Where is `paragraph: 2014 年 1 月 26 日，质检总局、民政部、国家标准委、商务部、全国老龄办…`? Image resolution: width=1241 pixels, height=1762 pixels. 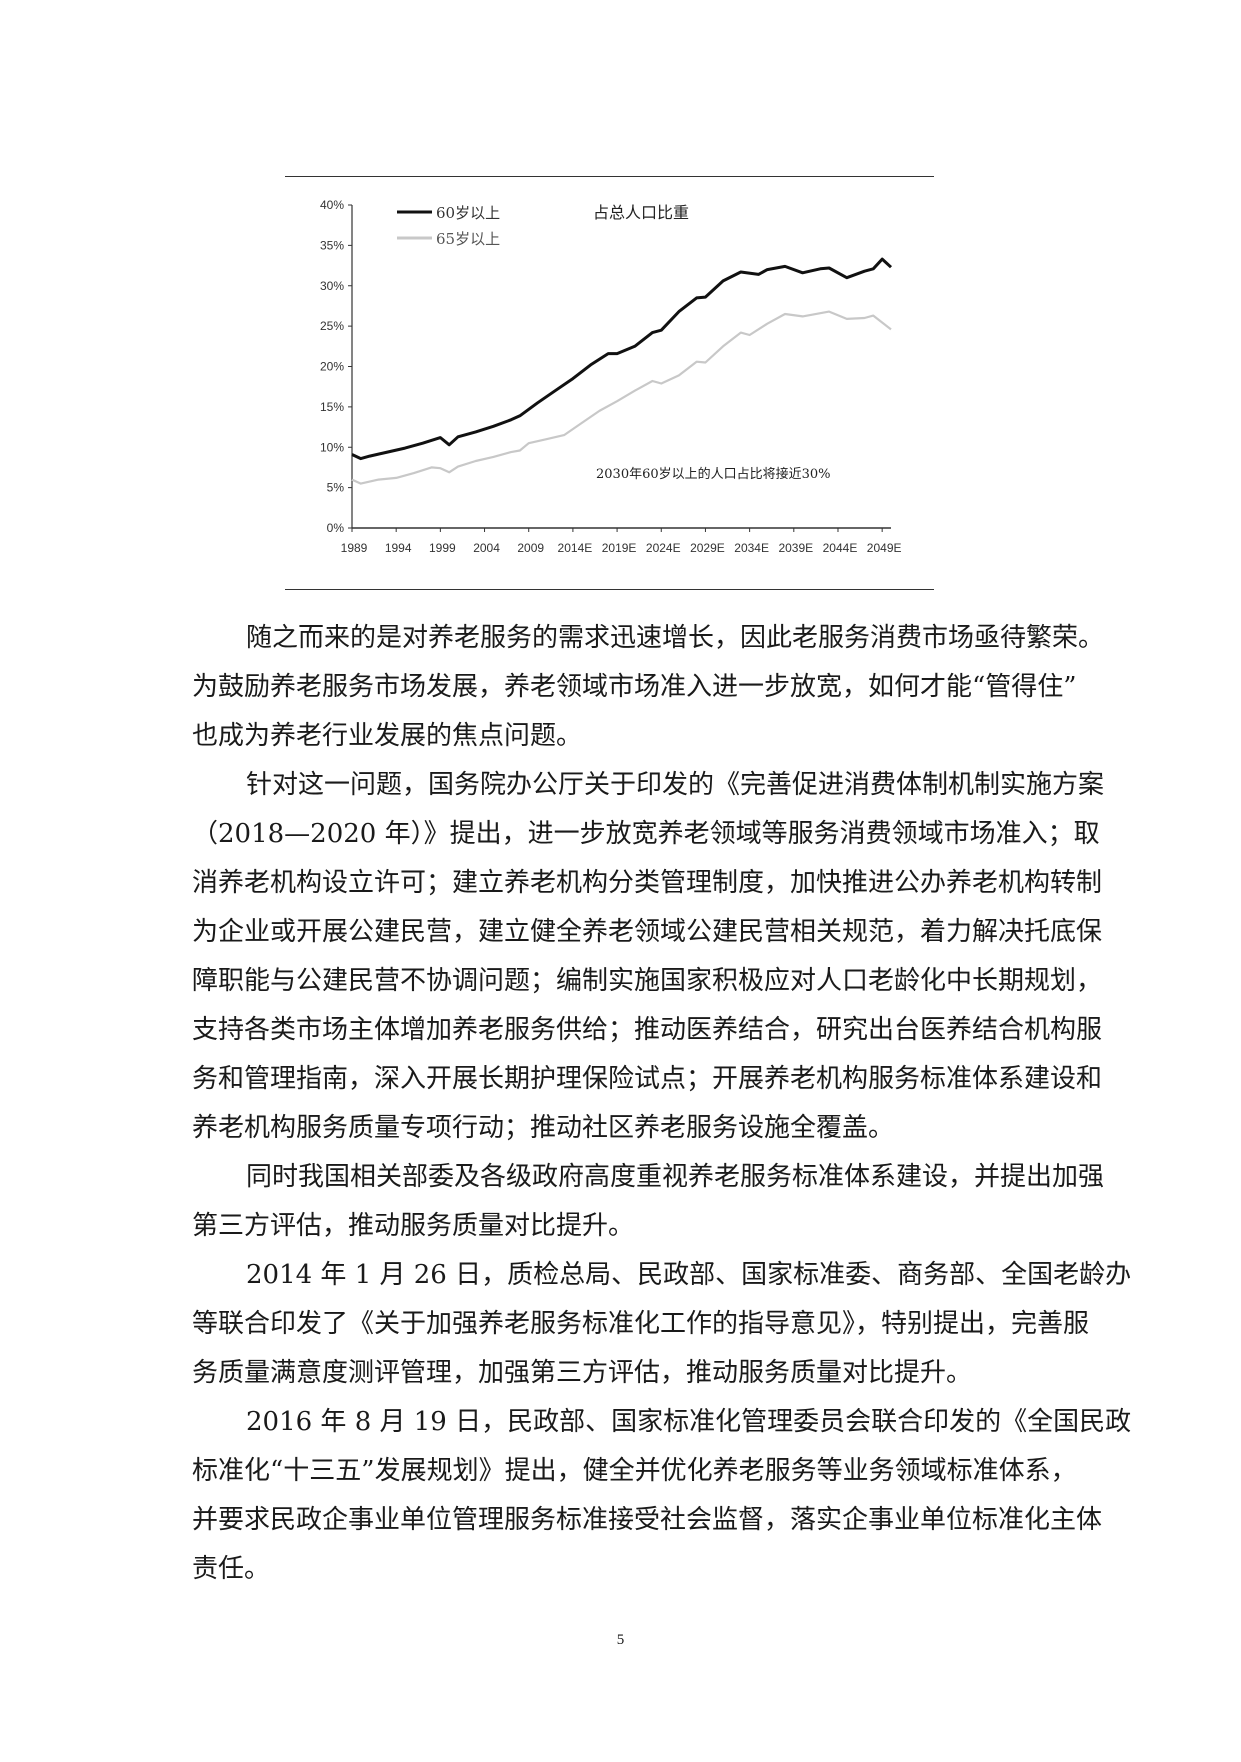 paragraph: 2014 年 1 月 26 日，质检总局、民政部、国家标准委、商务部、全国老龄办… is located at coordinates (662, 1324).